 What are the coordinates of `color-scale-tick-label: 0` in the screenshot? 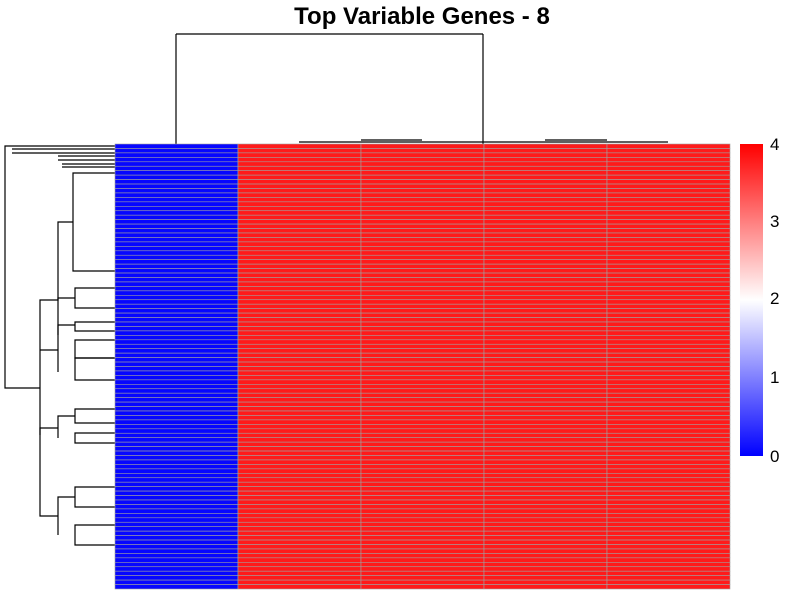 It's located at (774, 456).